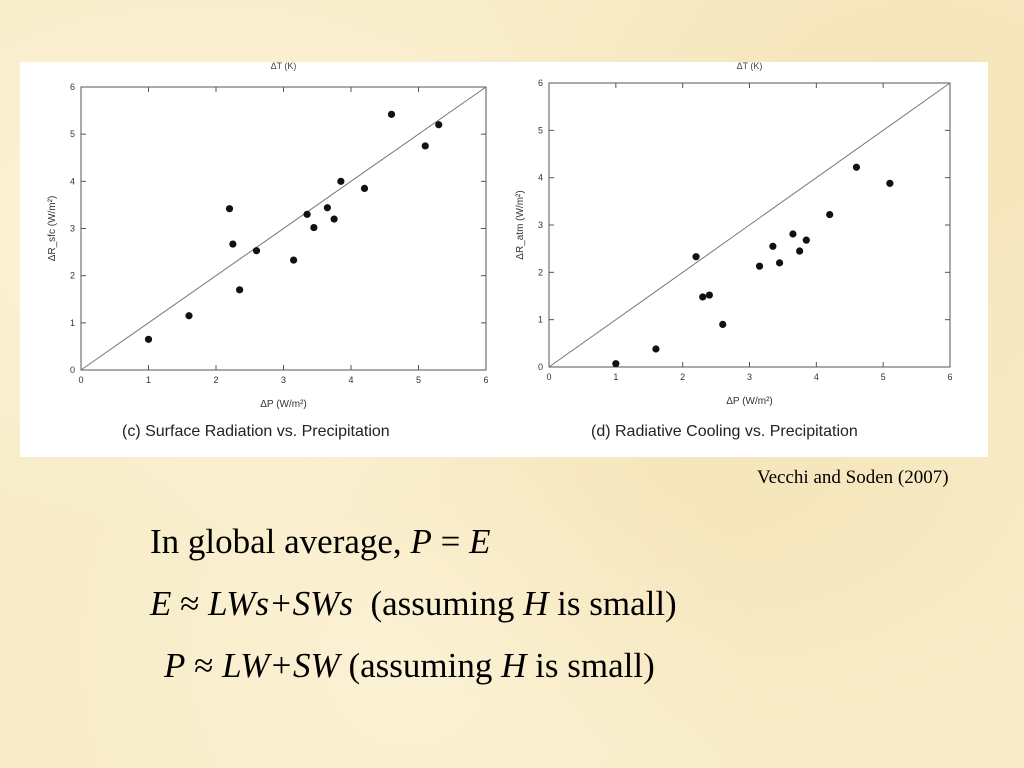  I want to click on citation: Vecchi and Soden (2007), so click(853, 477).